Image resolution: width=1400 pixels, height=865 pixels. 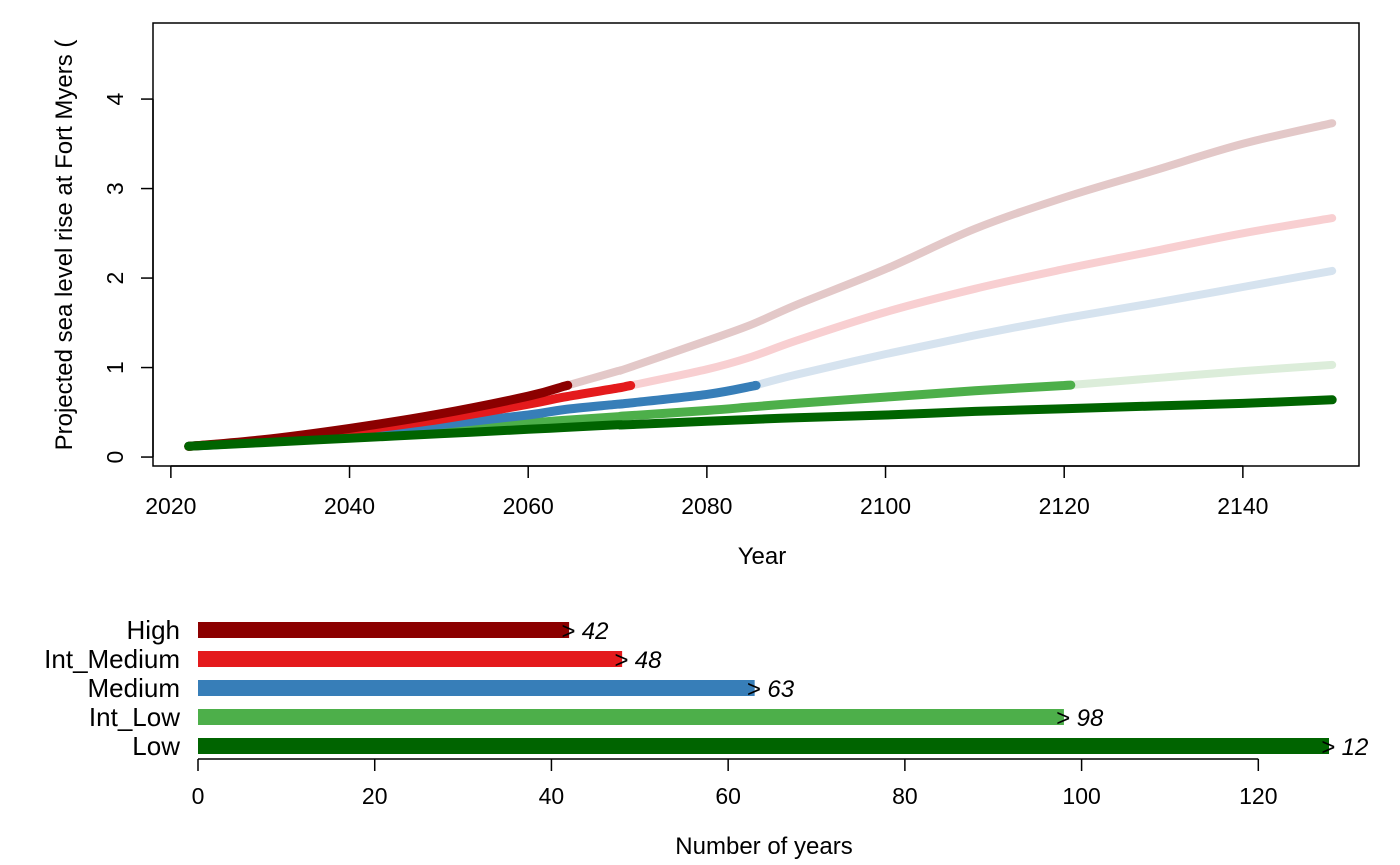 I want to click on bar-category-label: Int_Medium, so click(x=112, y=659).